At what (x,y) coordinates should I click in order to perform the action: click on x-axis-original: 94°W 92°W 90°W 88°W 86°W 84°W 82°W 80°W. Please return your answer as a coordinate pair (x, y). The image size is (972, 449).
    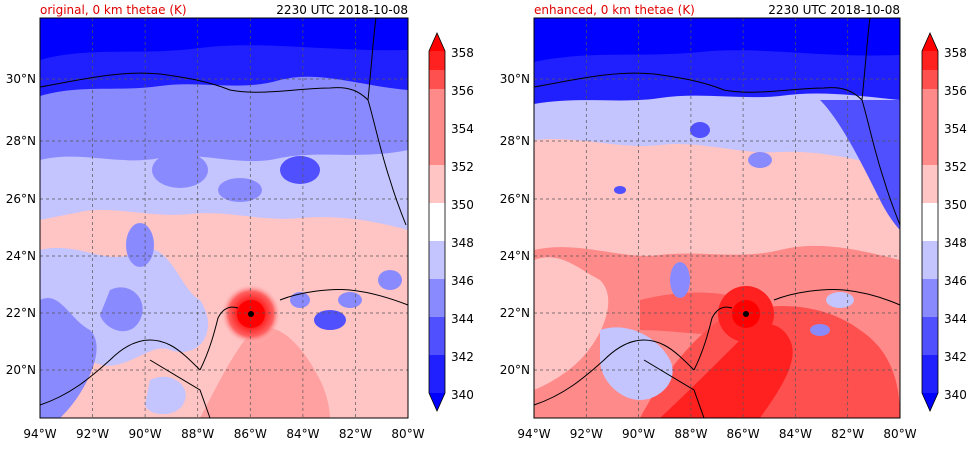
    Looking at the image, I should click on (223, 434).